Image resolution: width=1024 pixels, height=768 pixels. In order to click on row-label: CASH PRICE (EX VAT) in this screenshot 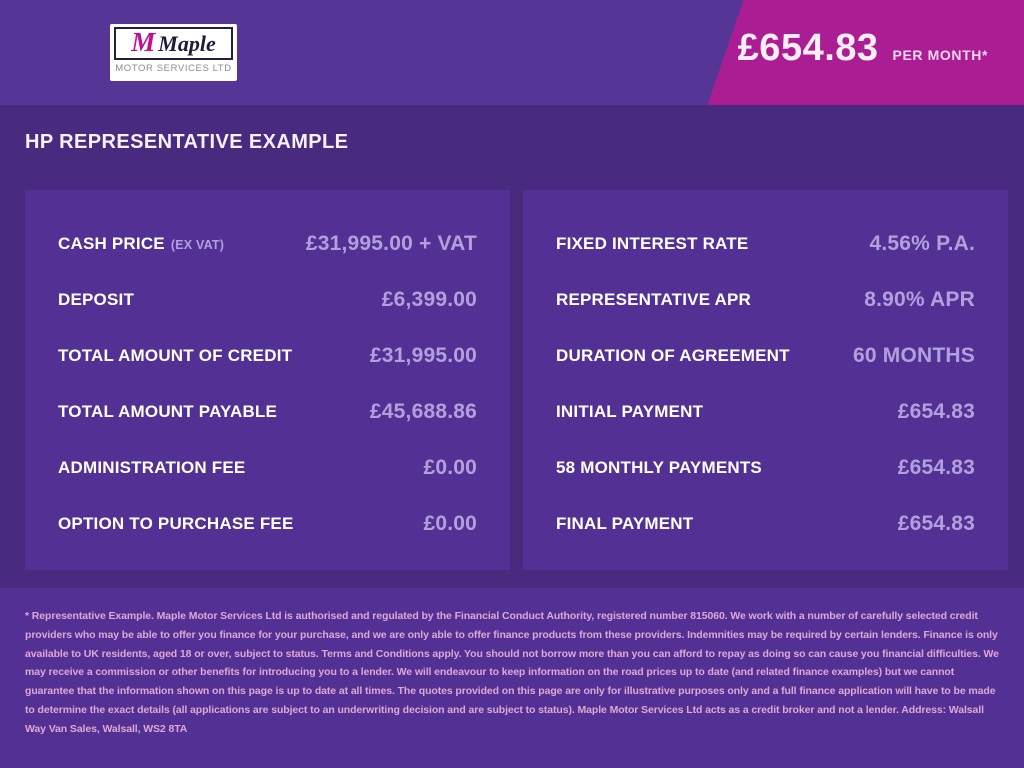, I will do `click(141, 243)`.